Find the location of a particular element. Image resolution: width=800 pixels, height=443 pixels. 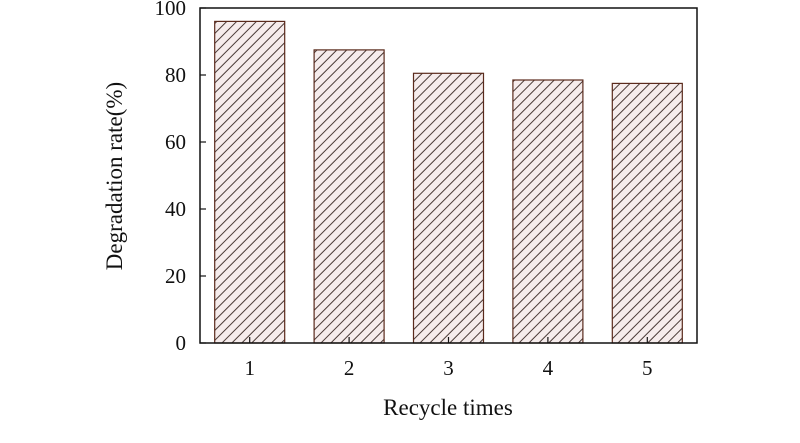

y-tick-label: 0 is located at coordinates (181, 343).